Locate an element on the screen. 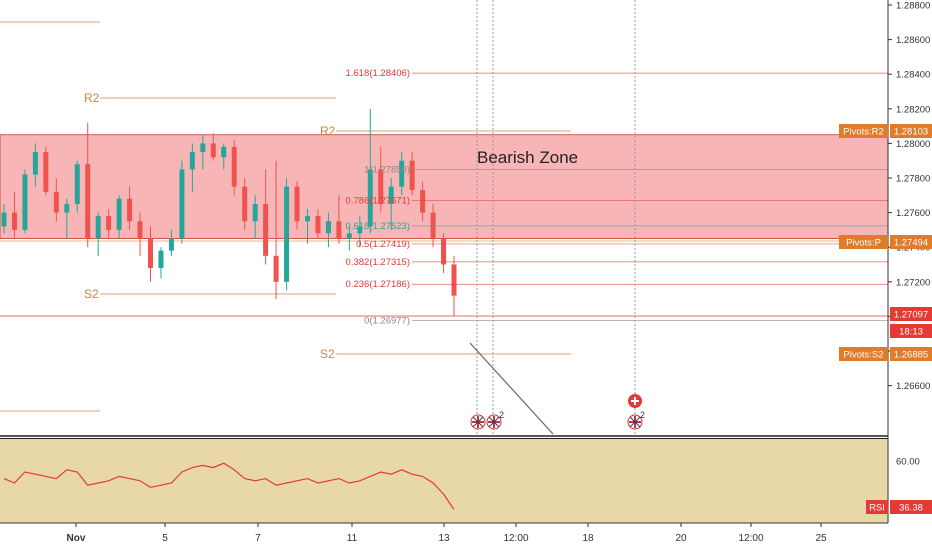  pivots-s2-badge-value: 1.26885 is located at coordinates (911, 355).